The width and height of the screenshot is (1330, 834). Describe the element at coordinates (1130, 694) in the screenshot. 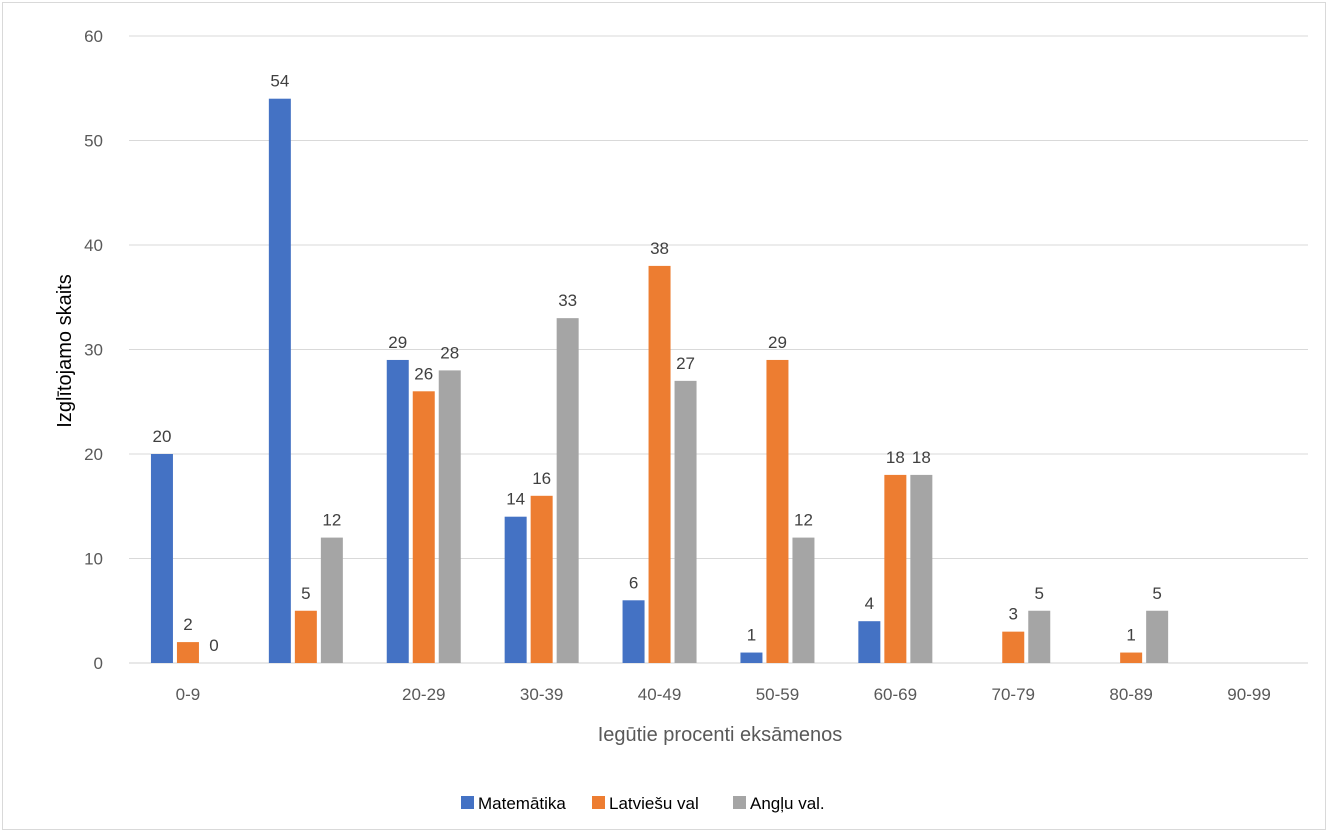

I see `x-tick-label: 80-89` at that location.